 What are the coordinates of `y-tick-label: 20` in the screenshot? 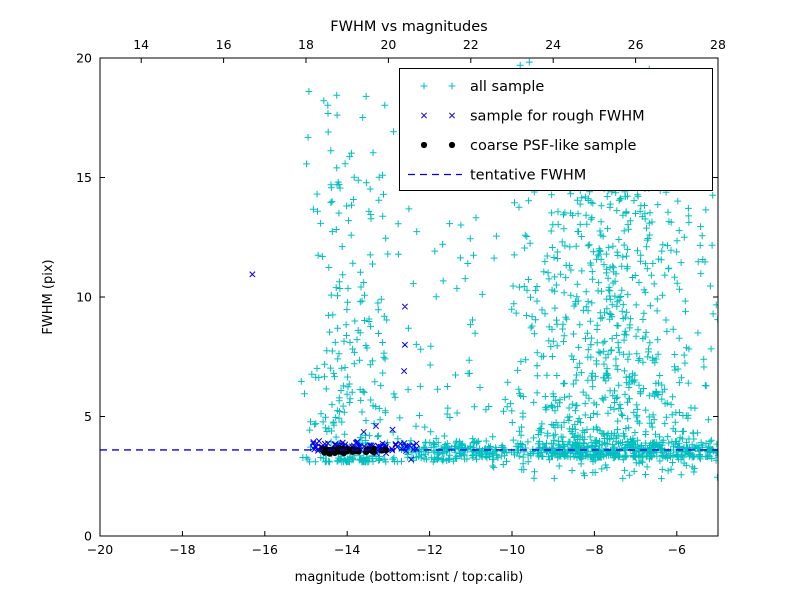 It's located at (84, 58).